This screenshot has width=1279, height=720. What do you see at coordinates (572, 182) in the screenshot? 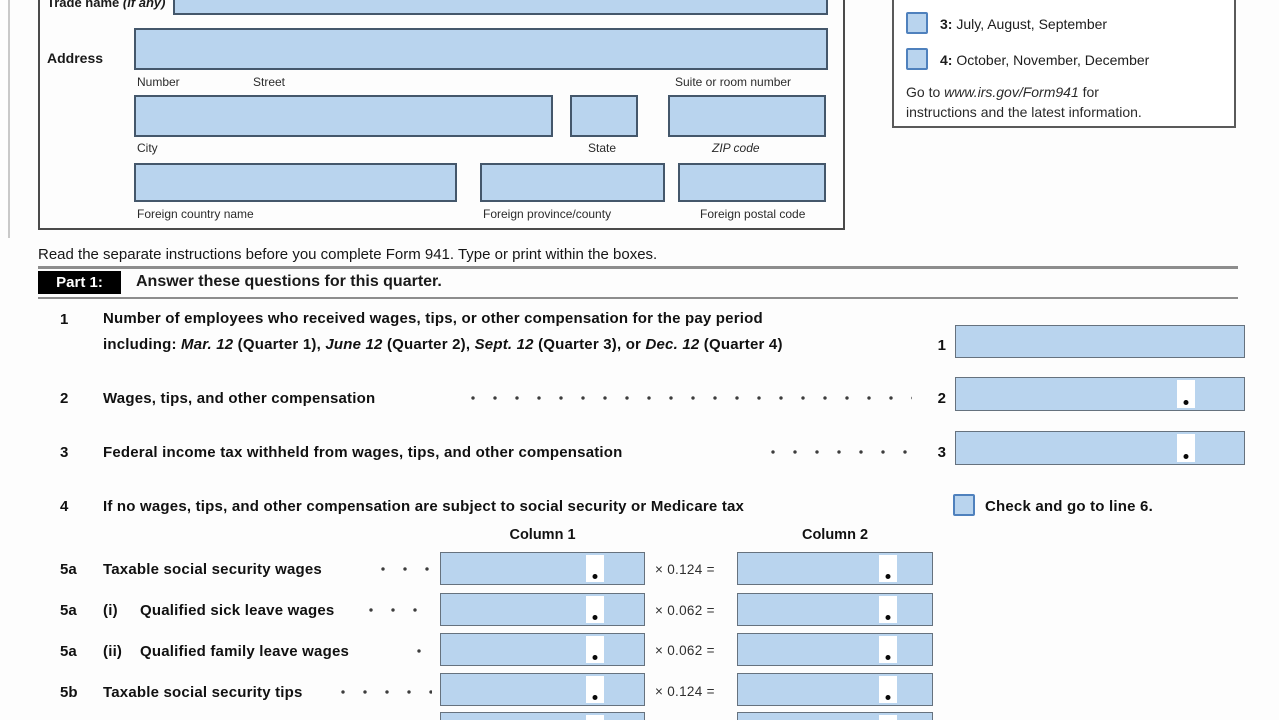
I see `foreign-province-input` at bounding box center [572, 182].